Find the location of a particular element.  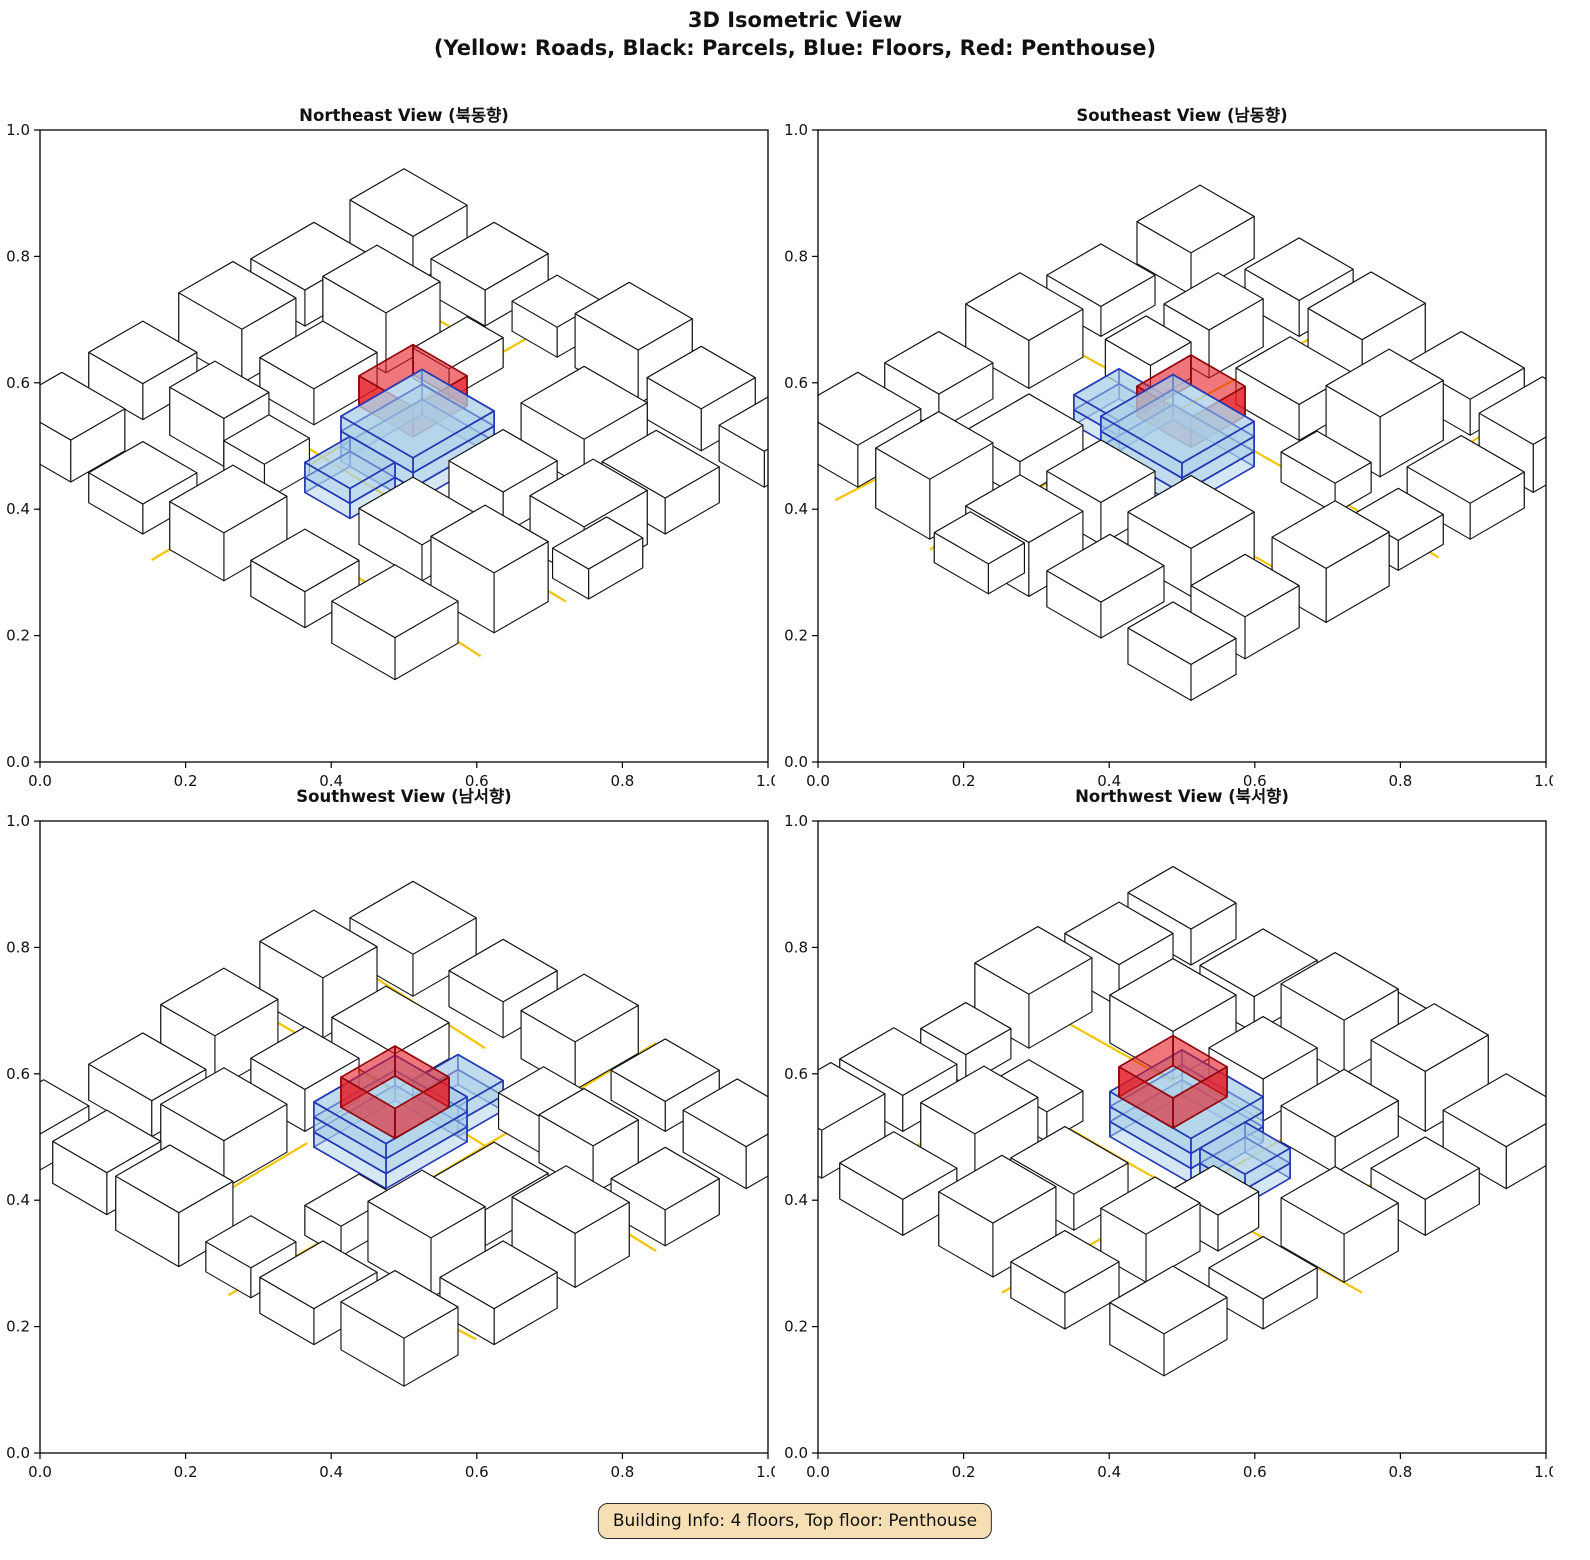

subplot-title-southwest: Southwest View (남서향) is located at coordinates (404, 796).